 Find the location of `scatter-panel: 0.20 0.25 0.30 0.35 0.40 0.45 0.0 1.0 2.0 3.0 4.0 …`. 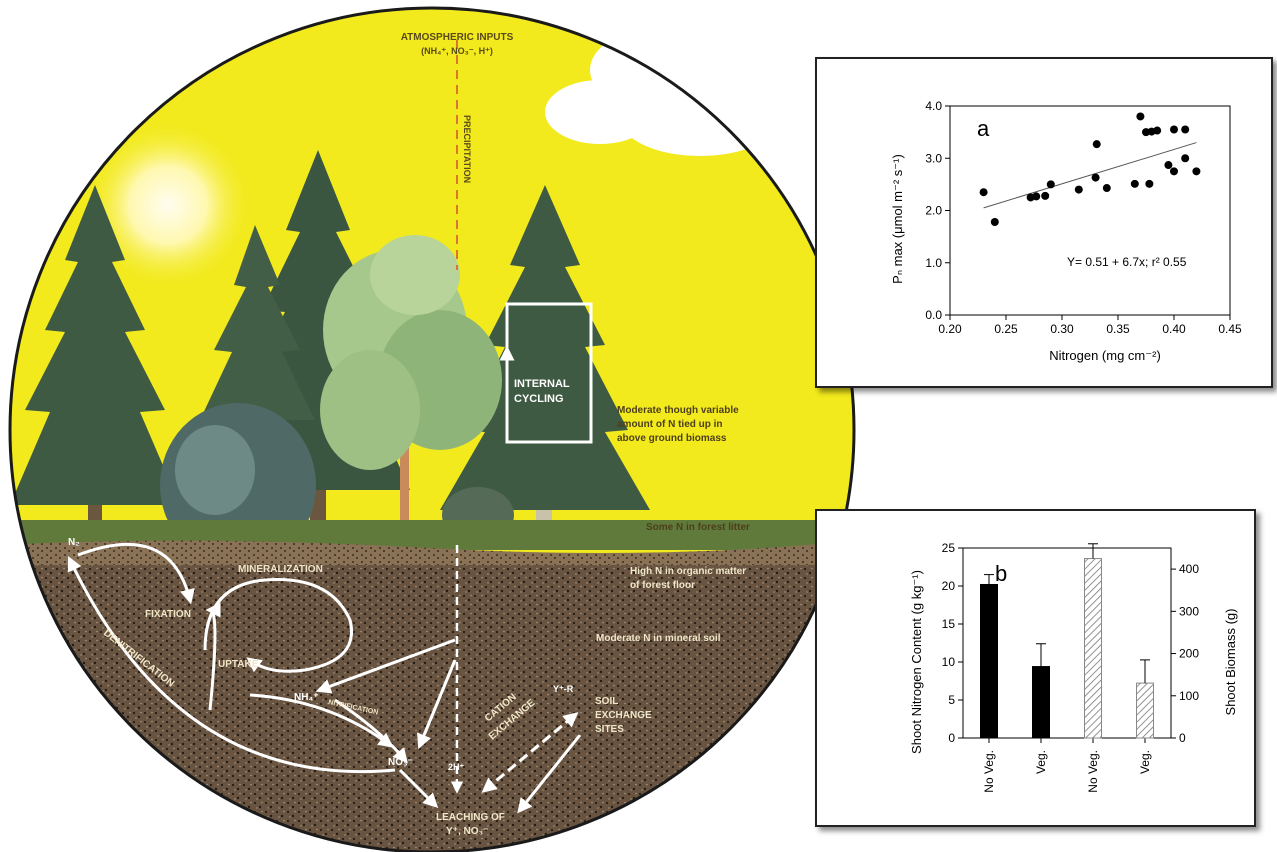

scatter-panel: 0.20 0.25 0.30 0.35 0.40 0.45 0.0 1.0 2.0 3.0 4.0 … is located at coordinates (1044, 222).